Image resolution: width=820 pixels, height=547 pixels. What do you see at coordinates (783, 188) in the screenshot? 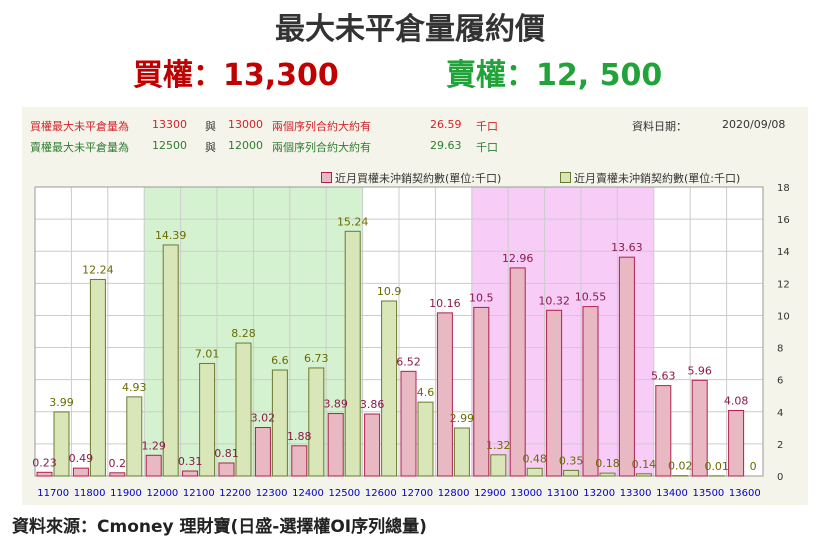
I see `y-tick-label: 18` at bounding box center [783, 188].